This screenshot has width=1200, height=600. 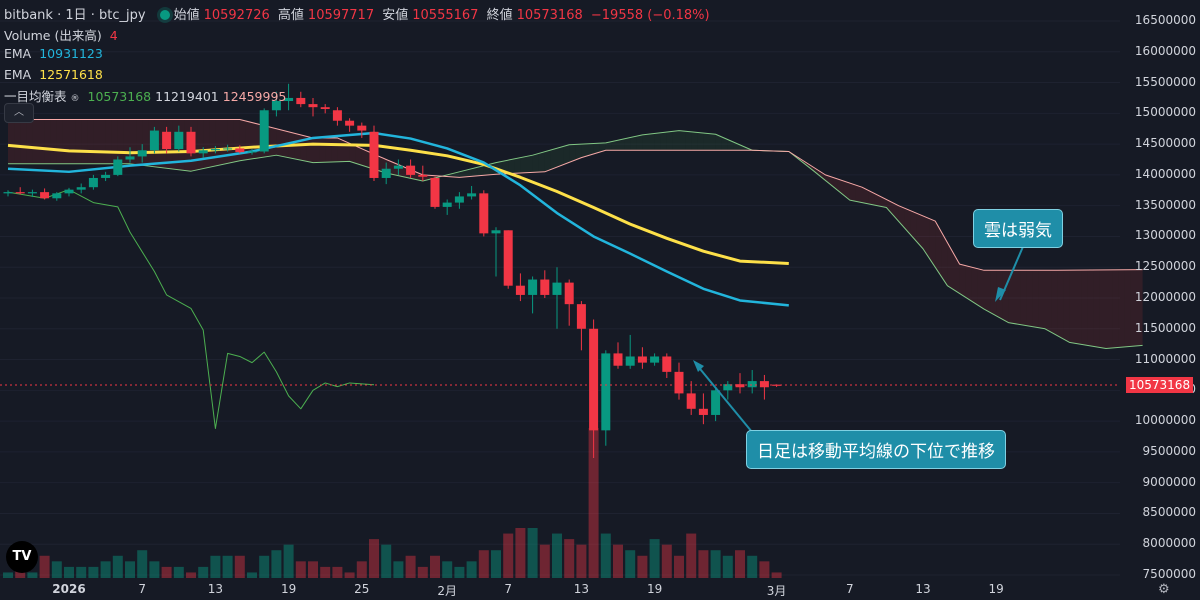 I want to click on price-tick-label: 10000000, so click(x=1165, y=420).